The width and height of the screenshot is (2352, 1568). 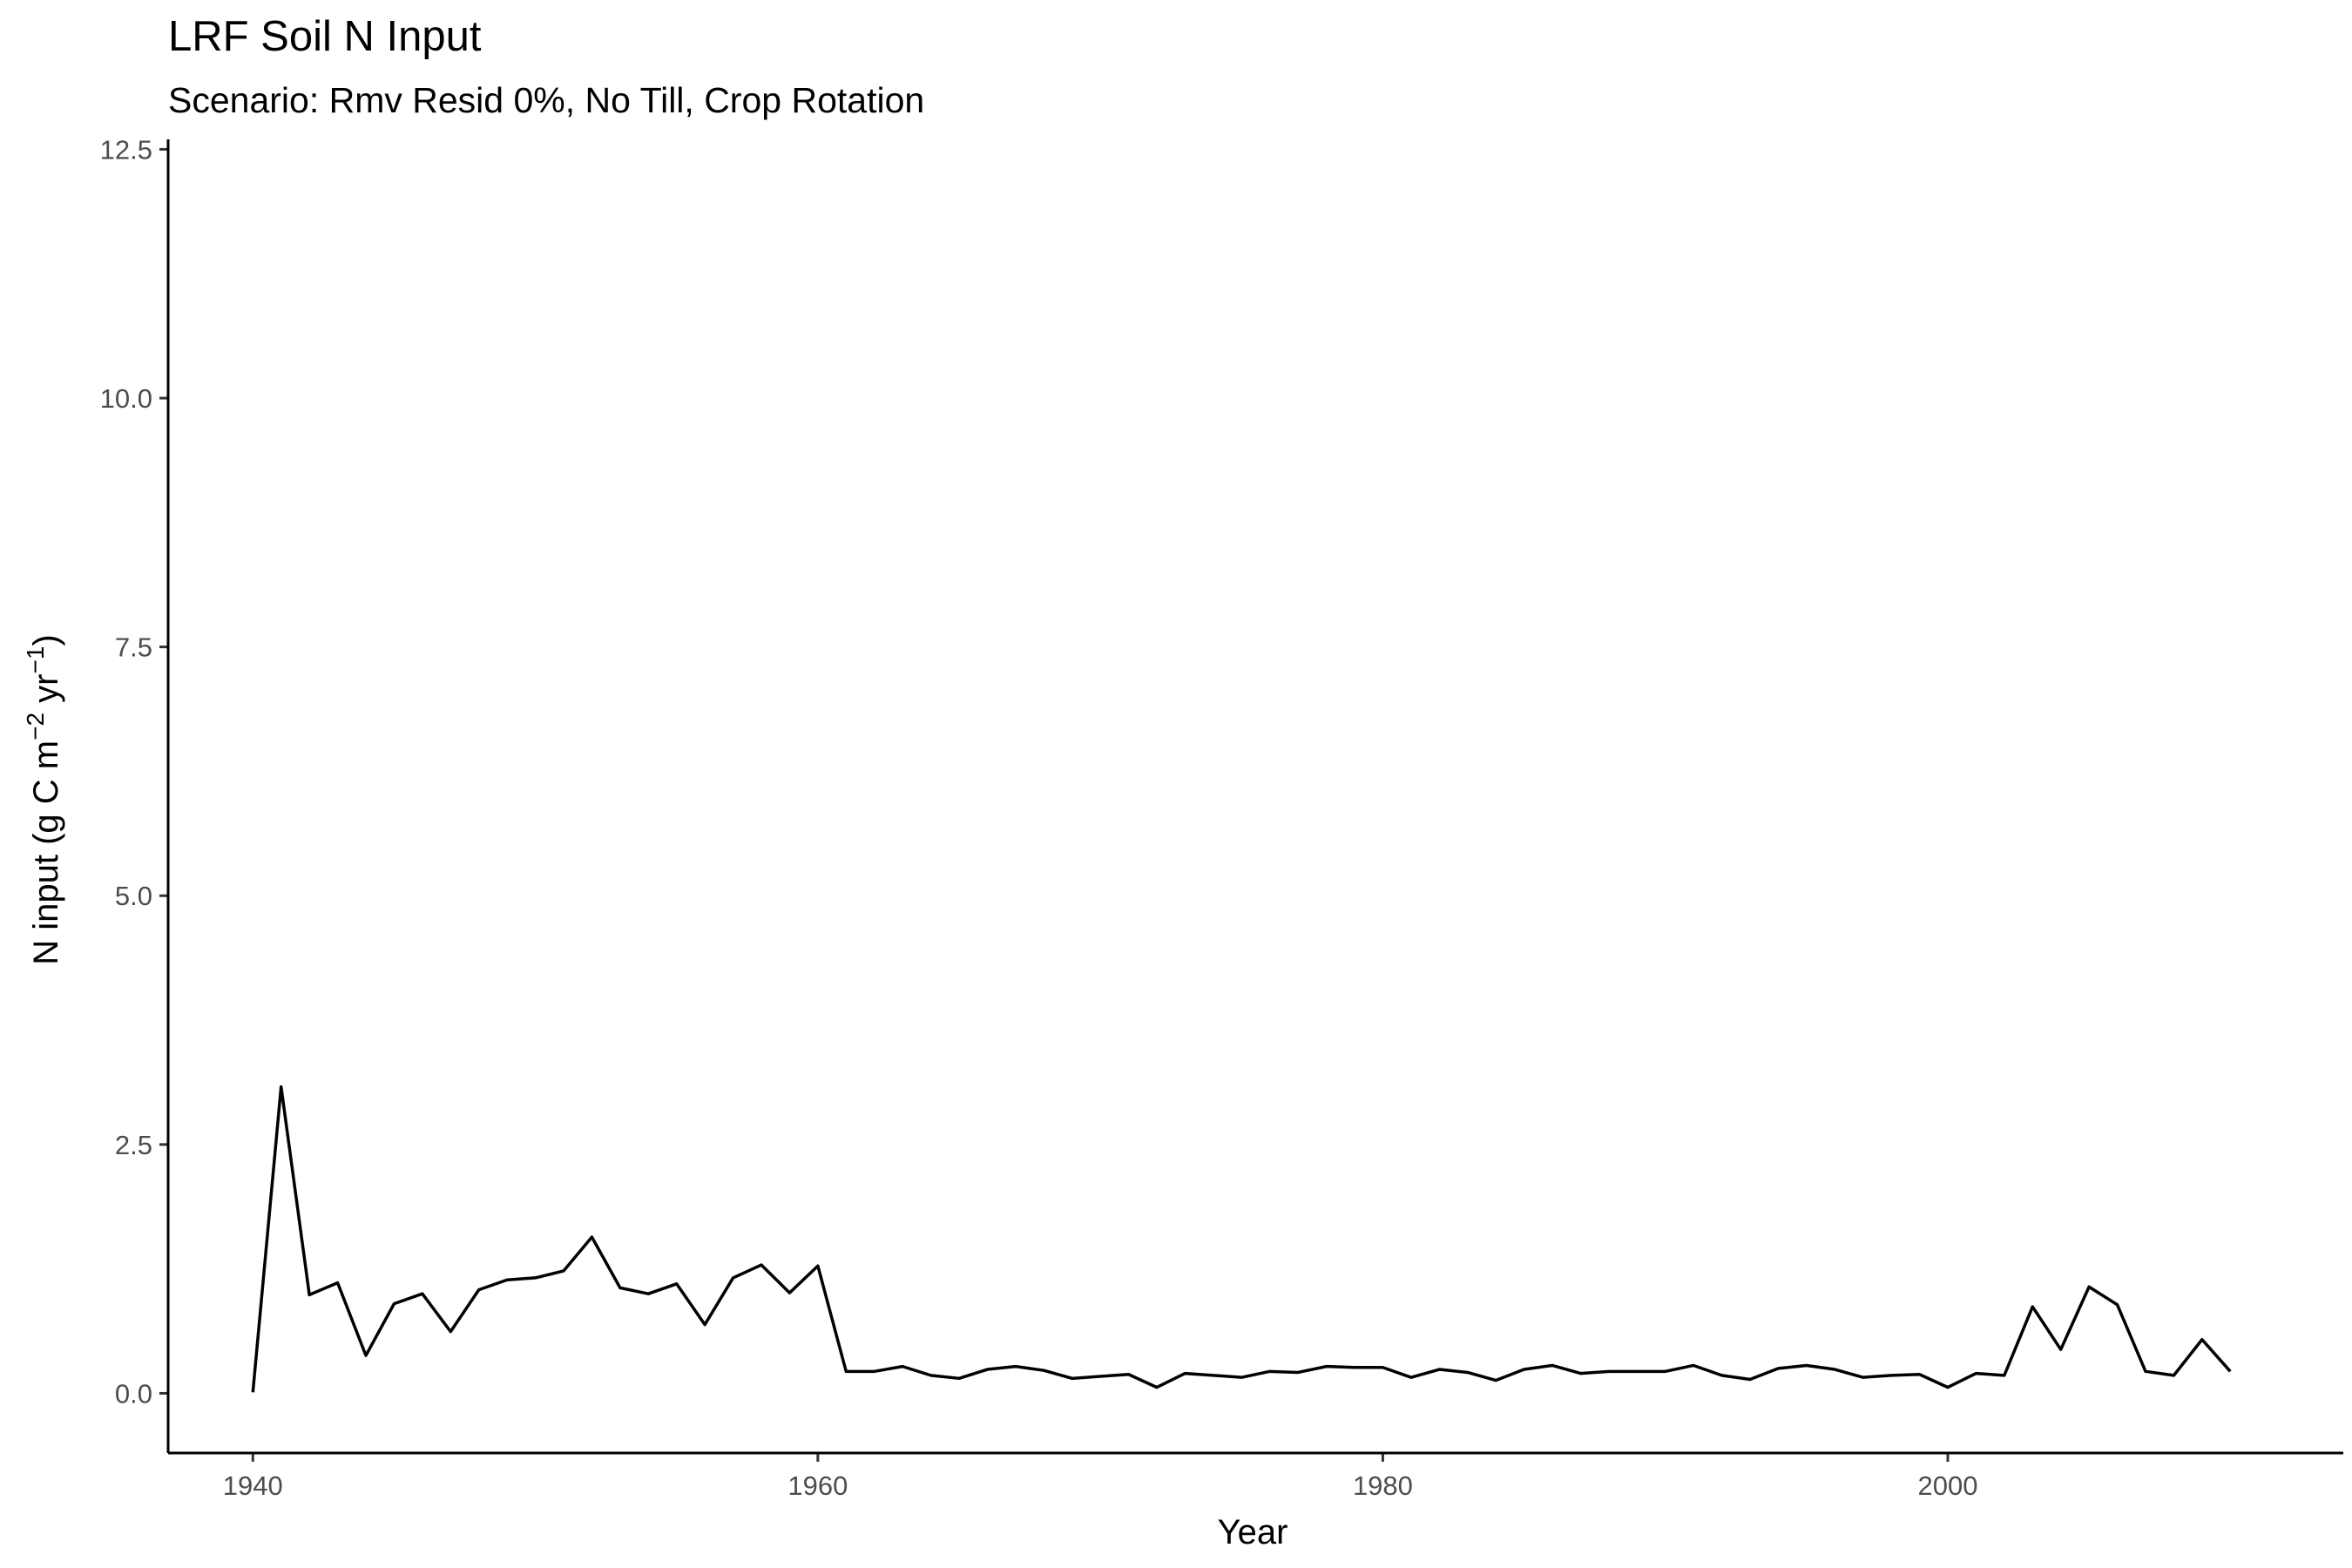 What do you see at coordinates (325, 36) in the screenshot?
I see `chart-title: LRF Soil N Input` at bounding box center [325, 36].